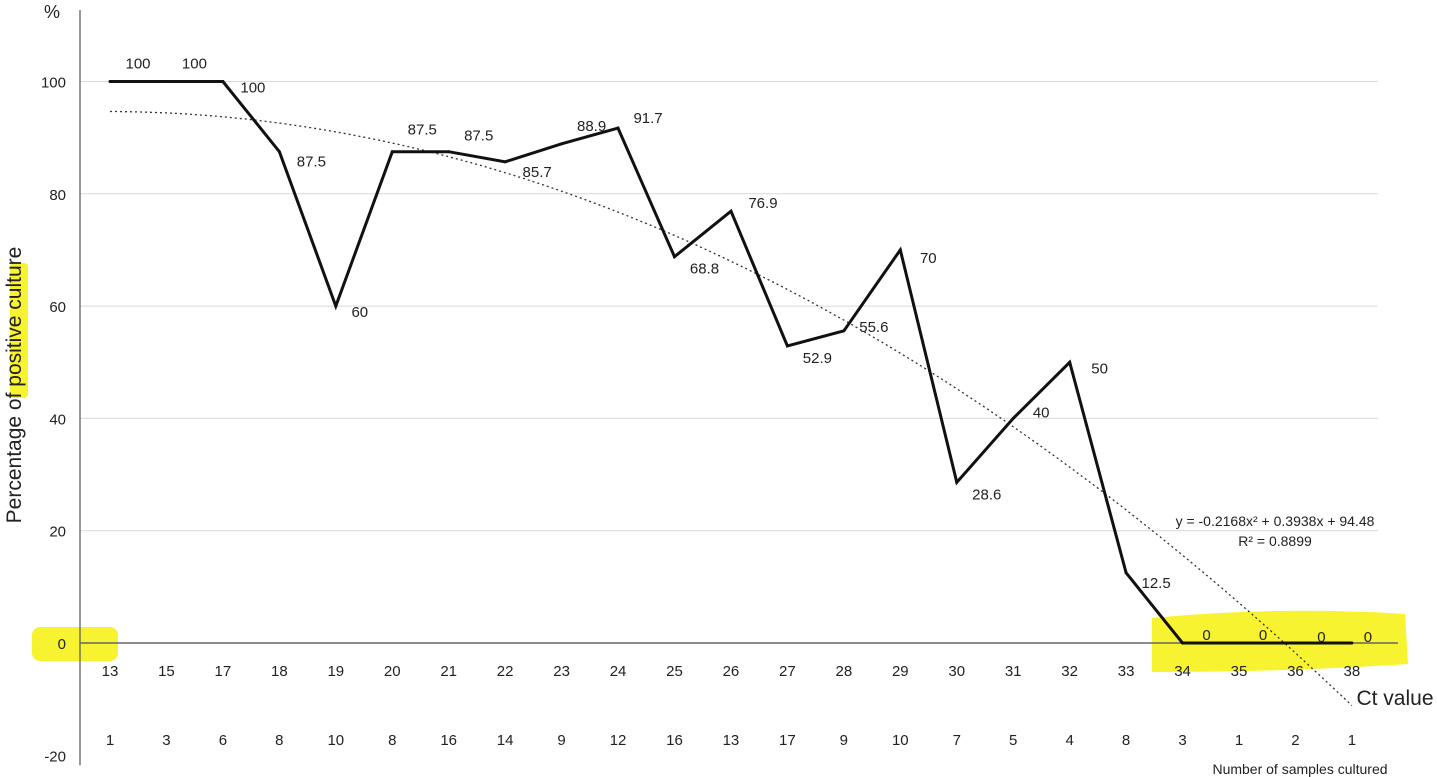  Describe the element at coordinates (928, 258) in the screenshot. I see `data-label: 70` at that location.